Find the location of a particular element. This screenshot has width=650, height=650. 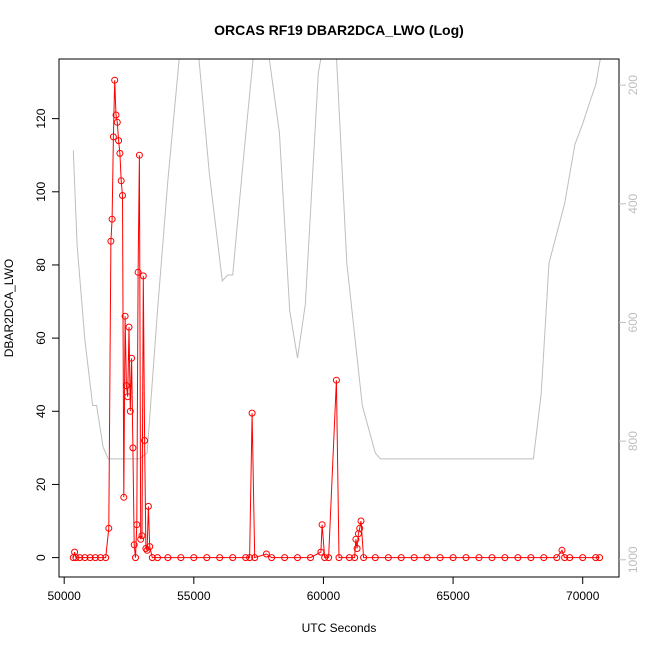

y2-tick-label: 200 is located at coordinates (633, 85).